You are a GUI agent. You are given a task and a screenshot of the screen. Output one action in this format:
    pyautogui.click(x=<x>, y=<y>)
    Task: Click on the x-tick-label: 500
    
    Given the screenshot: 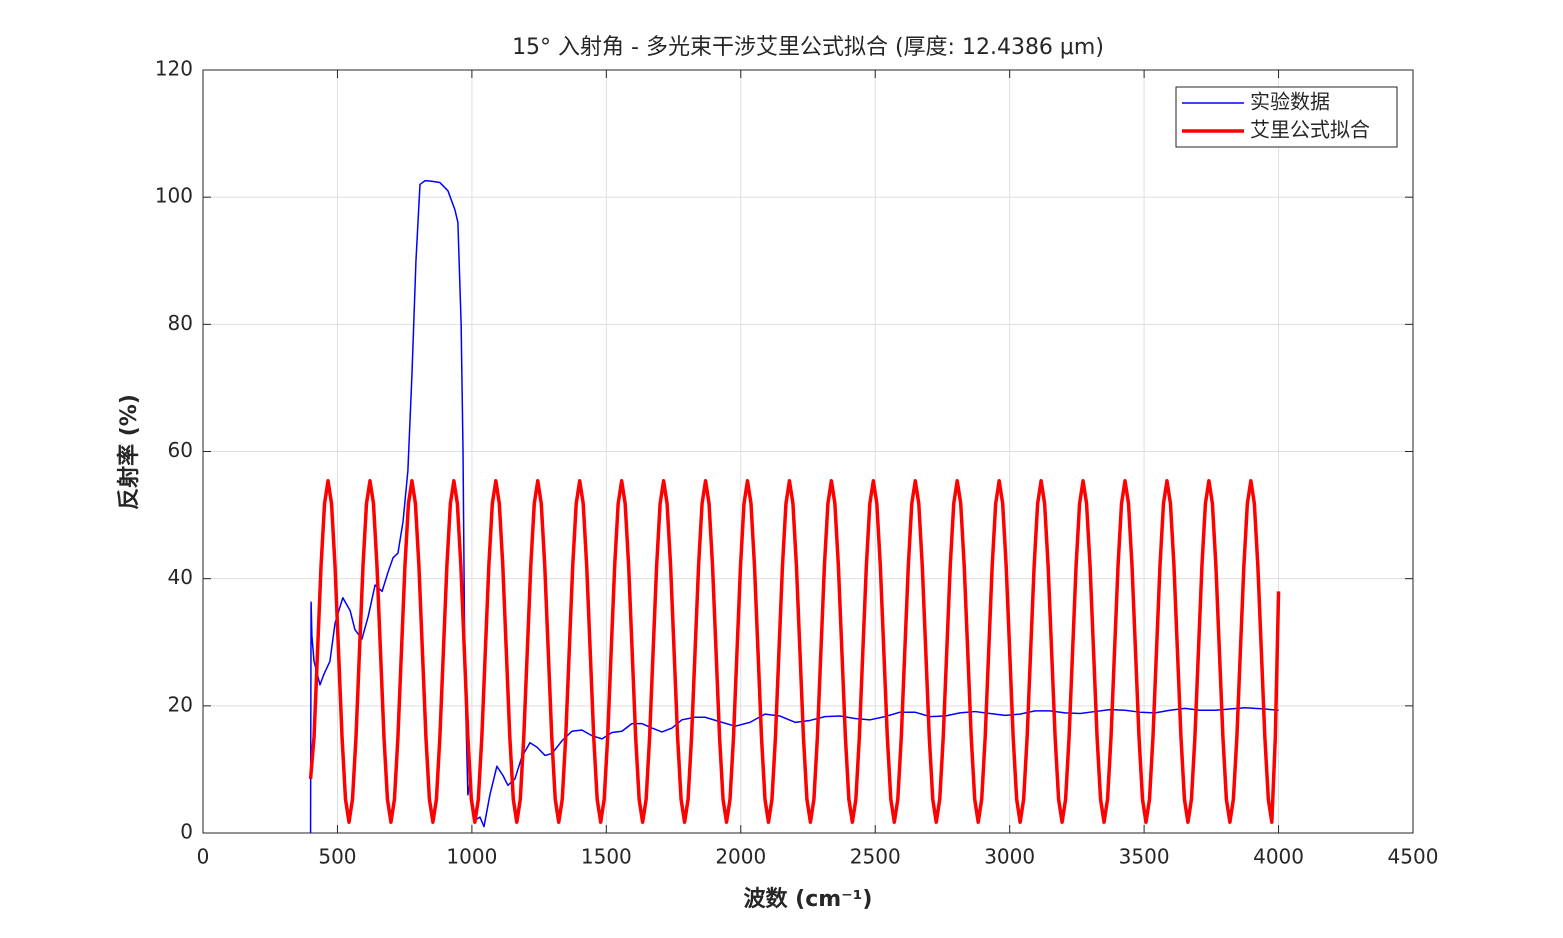 What is the action you would take?
    pyautogui.click(x=337, y=857)
    